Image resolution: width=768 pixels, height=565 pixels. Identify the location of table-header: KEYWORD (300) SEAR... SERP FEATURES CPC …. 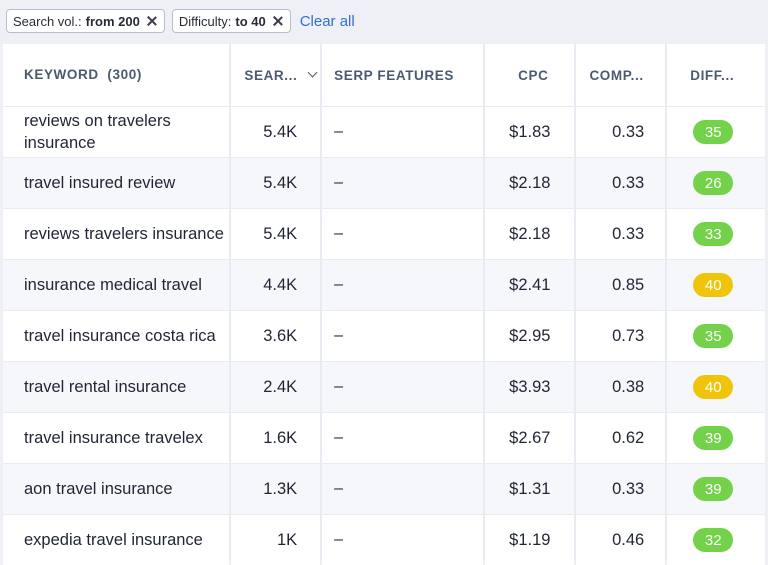
(384, 75).